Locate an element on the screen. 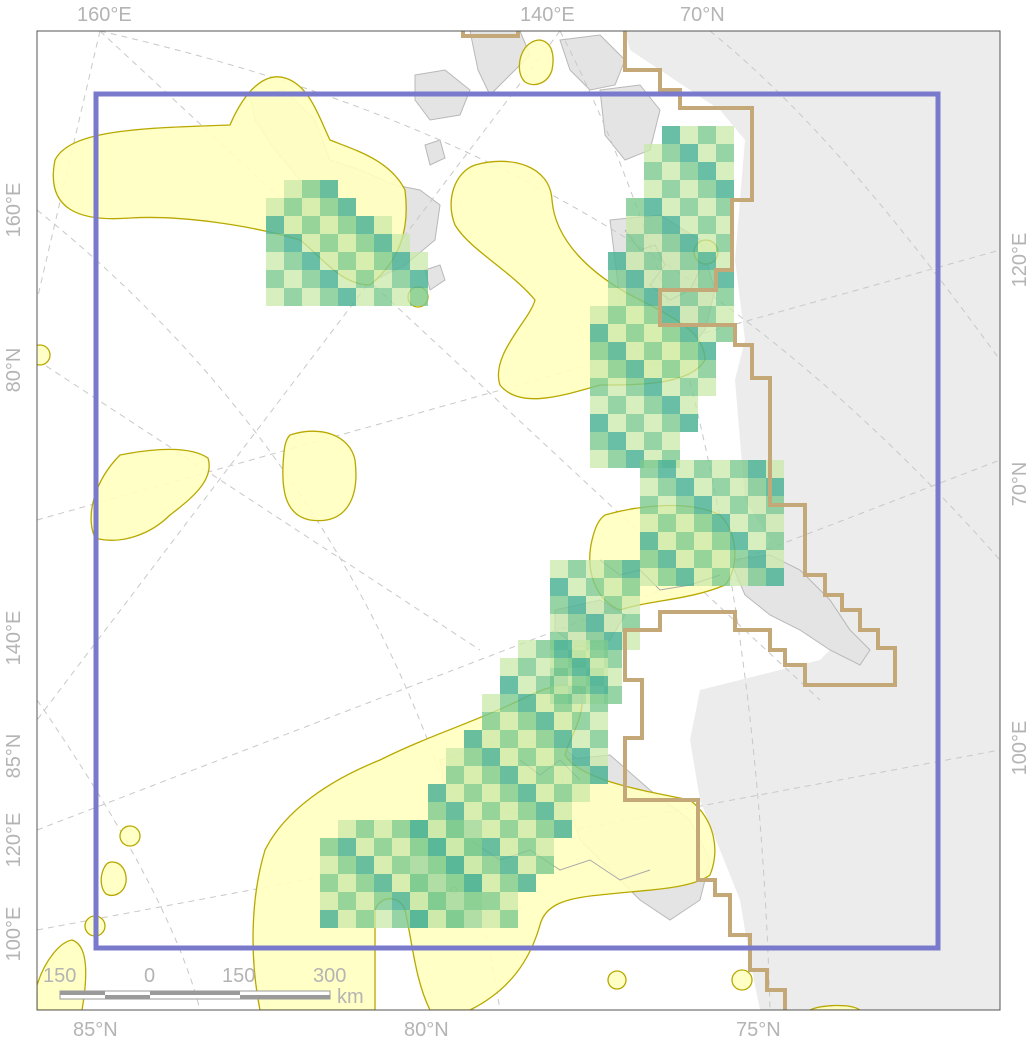 This screenshot has height=1044, width=1033. scale-bar is located at coordinates (195, 995).